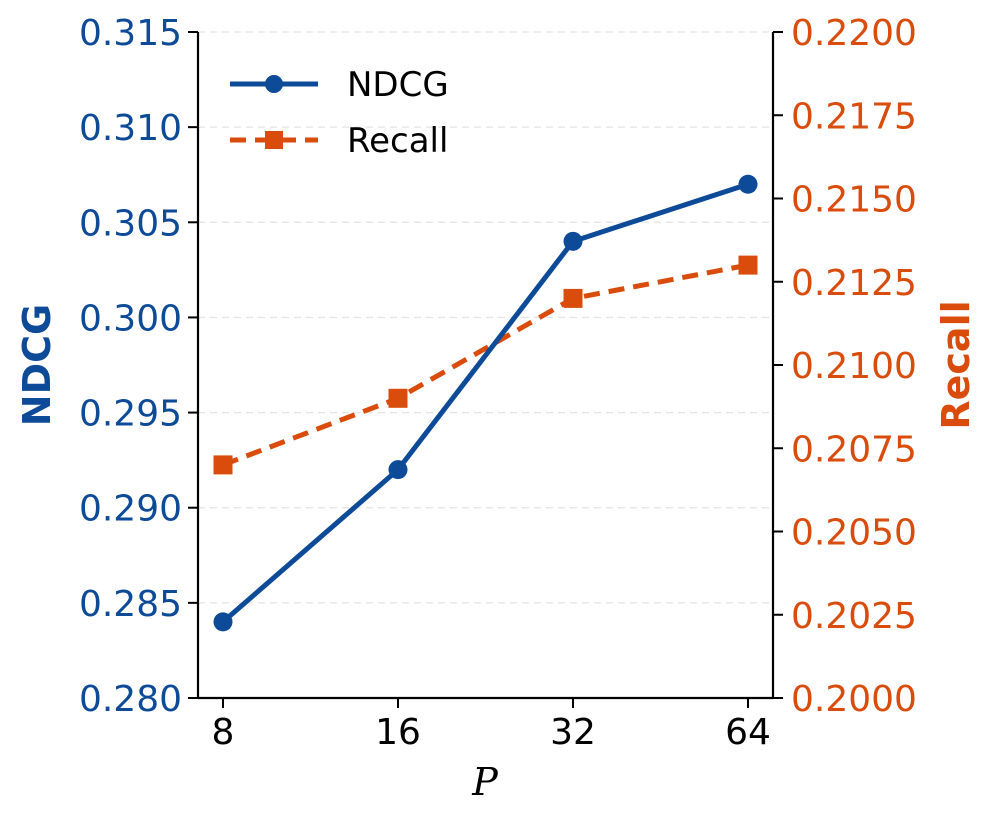 This screenshot has width=996, height=822. I want to click on left-tick-label: 0.290, so click(130, 509).